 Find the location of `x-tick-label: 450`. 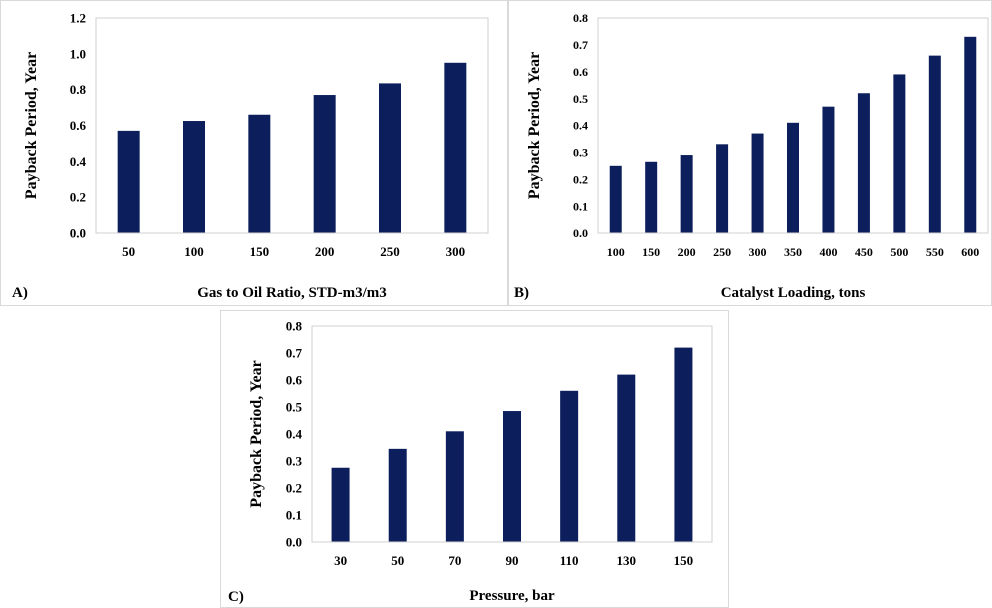

x-tick-label: 450 is located at coordinates (864, 252).